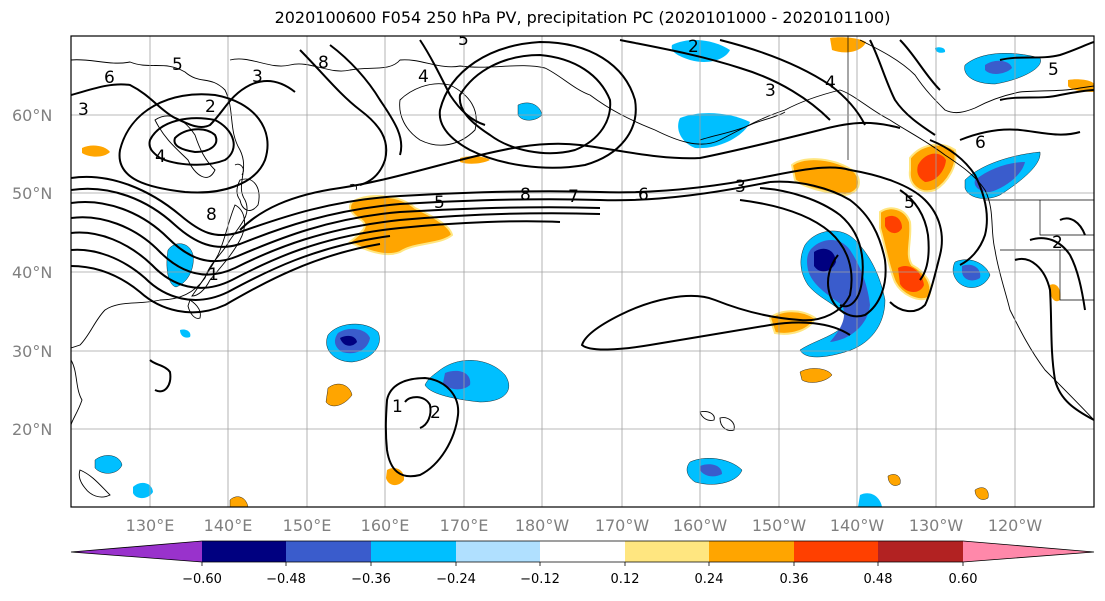 This screenshot has width=1105, height=601. Describe the element at coordinates (542, 525) in the screenshot. I see `lon-label: 180°W` at that location.